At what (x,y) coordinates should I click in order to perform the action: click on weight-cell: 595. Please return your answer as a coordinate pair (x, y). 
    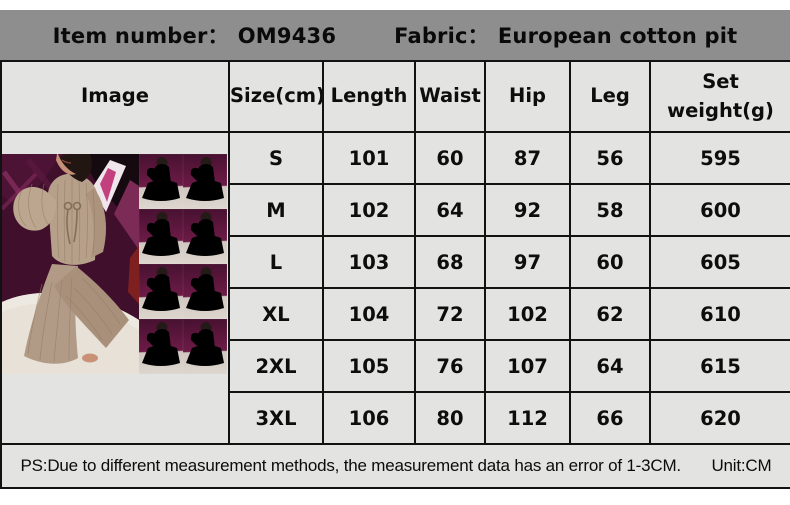
    Looking at the image, I should click on (719, 158).